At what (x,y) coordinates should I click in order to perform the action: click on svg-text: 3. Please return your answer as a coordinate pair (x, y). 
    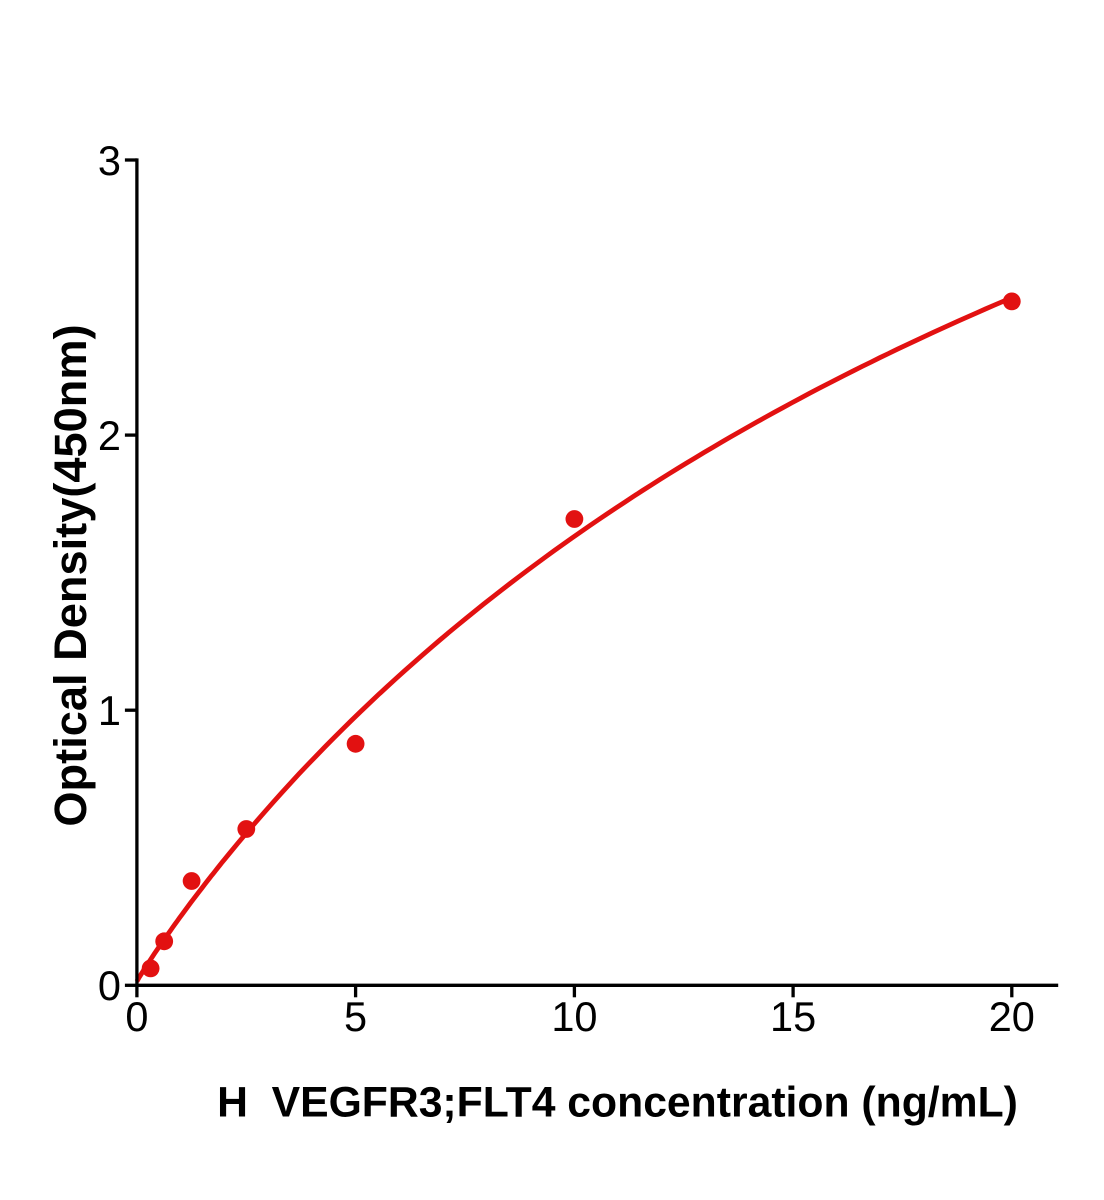
    Looking at the image, I should click on (109, 160).